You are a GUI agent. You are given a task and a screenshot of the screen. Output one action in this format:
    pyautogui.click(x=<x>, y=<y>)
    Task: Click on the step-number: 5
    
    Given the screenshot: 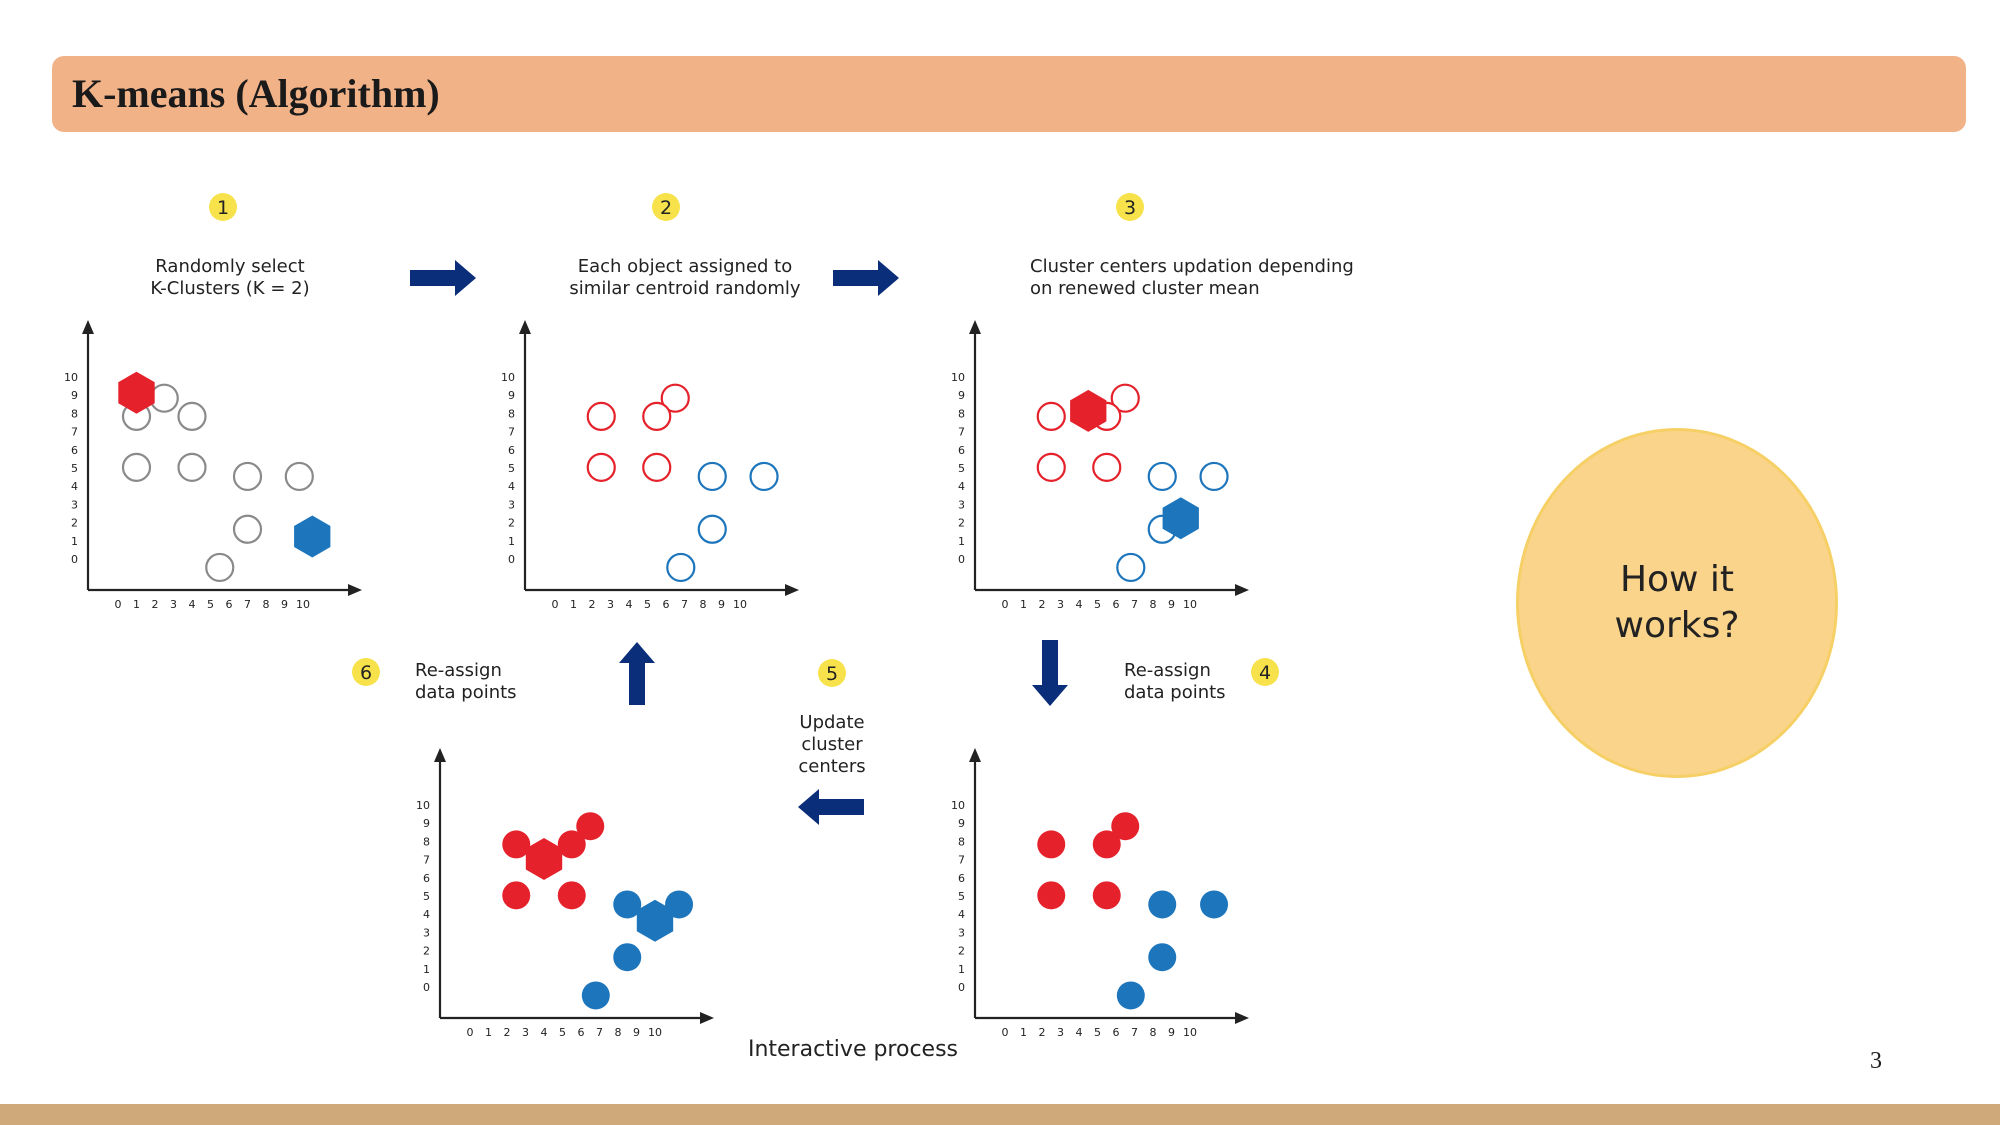 What is the action you would take?
    pyautogui.click(x=832, y=674)
    